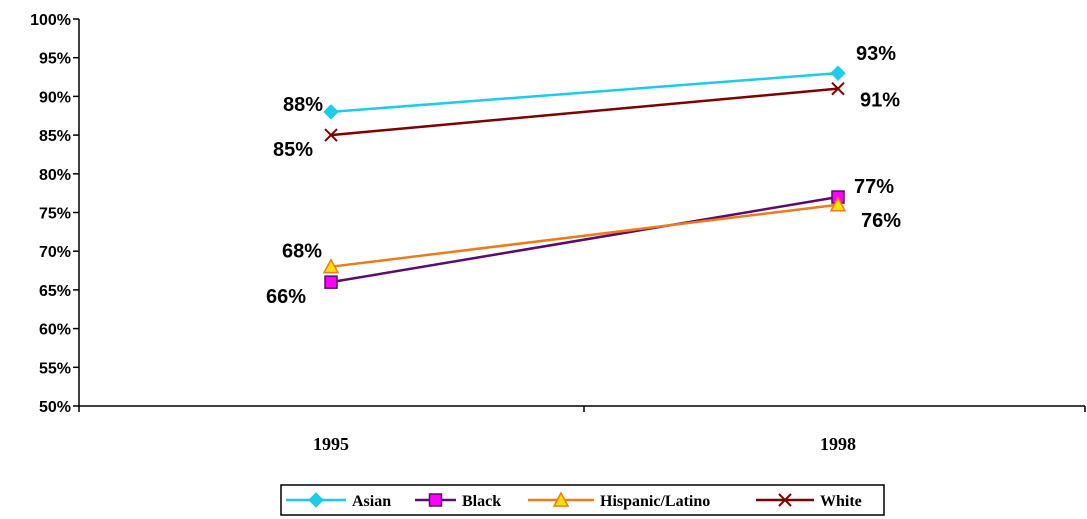  Describe the element at coordinates (371, 501) in the screenshot. I see `legend-label-asian: Asian` at that location.